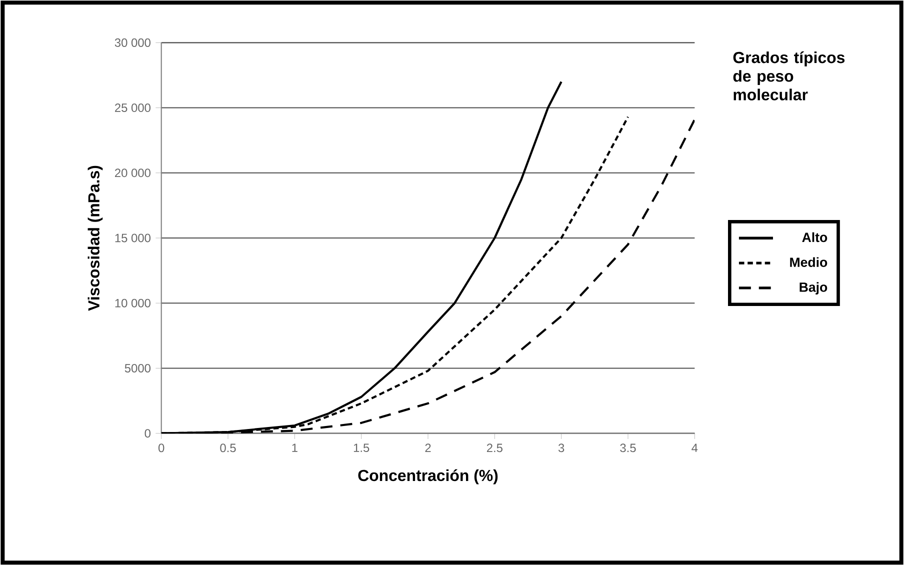 The height and width of the screenshot is (565, 904). I want to click on x-tick-label: 3.5, so click(628, 448).